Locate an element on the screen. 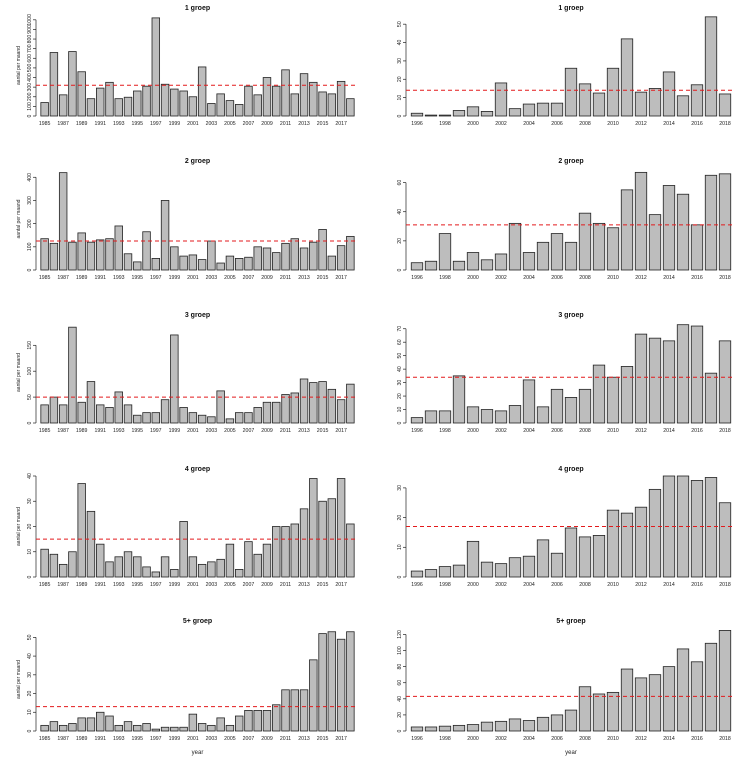  x-axis-label: year is located at coordinates (571, 753).